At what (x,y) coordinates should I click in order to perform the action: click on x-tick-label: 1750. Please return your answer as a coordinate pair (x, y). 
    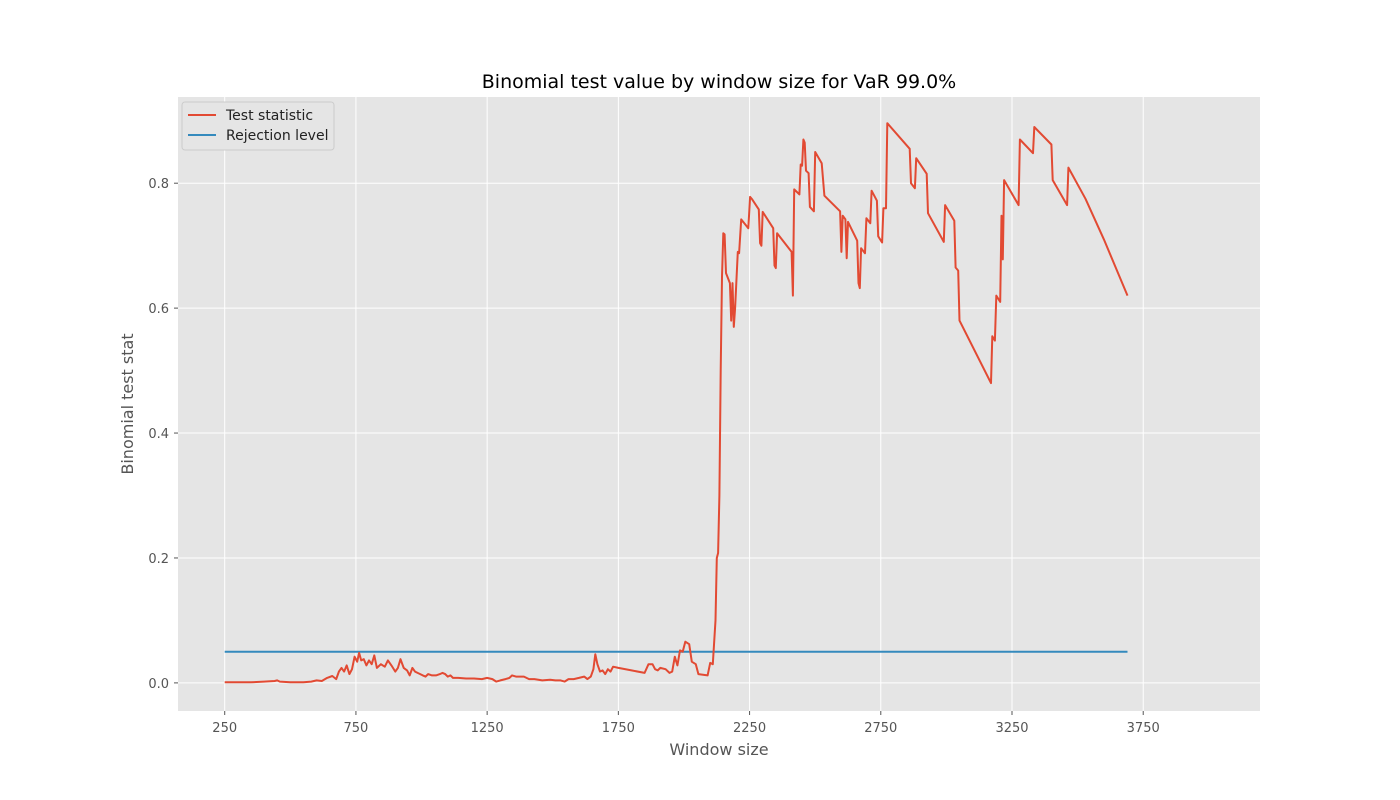
    Looking at the image, I should click on (618, 728).